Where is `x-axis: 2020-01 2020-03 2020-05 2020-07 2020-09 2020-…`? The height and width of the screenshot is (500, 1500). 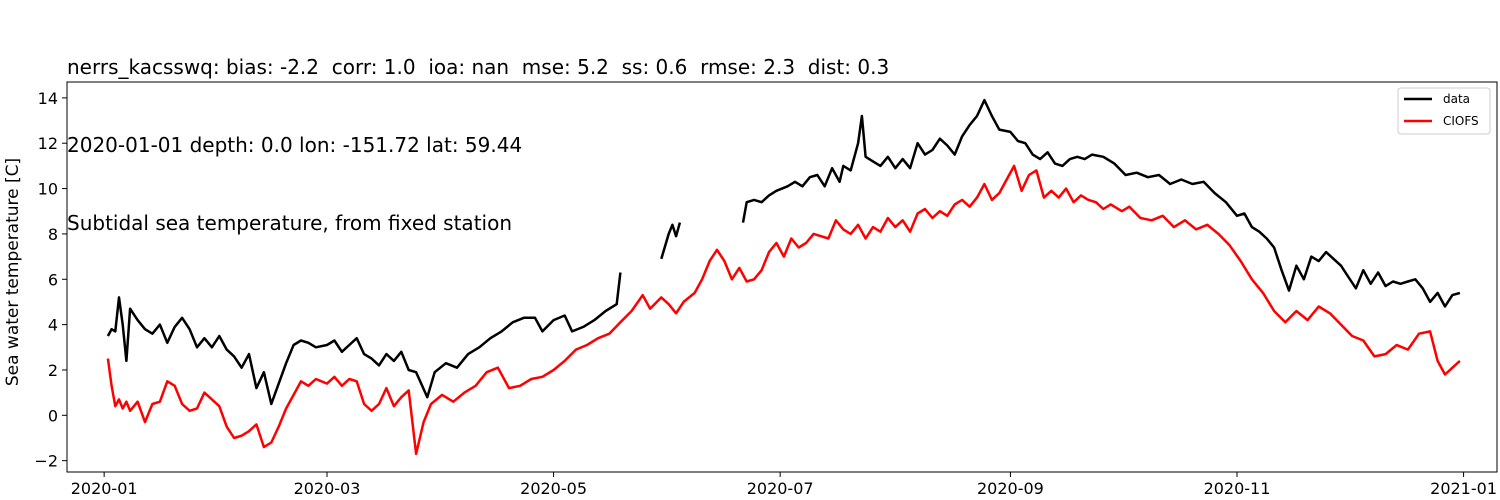 x-axis: 2020-01 2020-03 2020-05 2020-07 2020-09 2020-… is located at coordinates (784, 485).